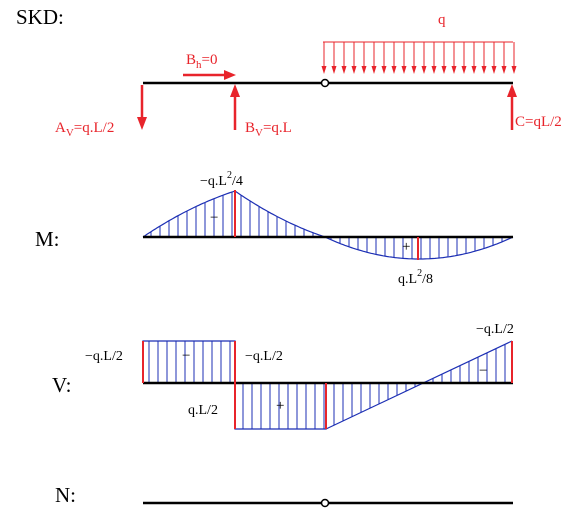 The height and width of the screenshot is (513, 586). Describe the element at coordinates (264, 356) in the screenshot. I see `shear-mid-top-value: −q.L/2` at that location.